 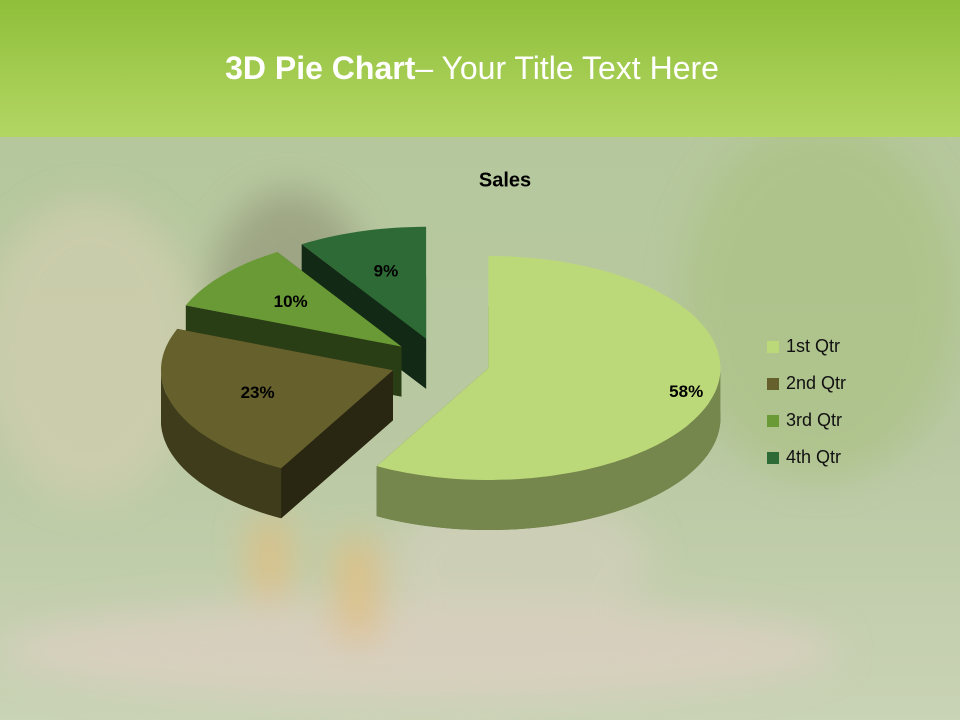 I want to click on legend-label: 2nd Qtr, so click(x=816, y=383).